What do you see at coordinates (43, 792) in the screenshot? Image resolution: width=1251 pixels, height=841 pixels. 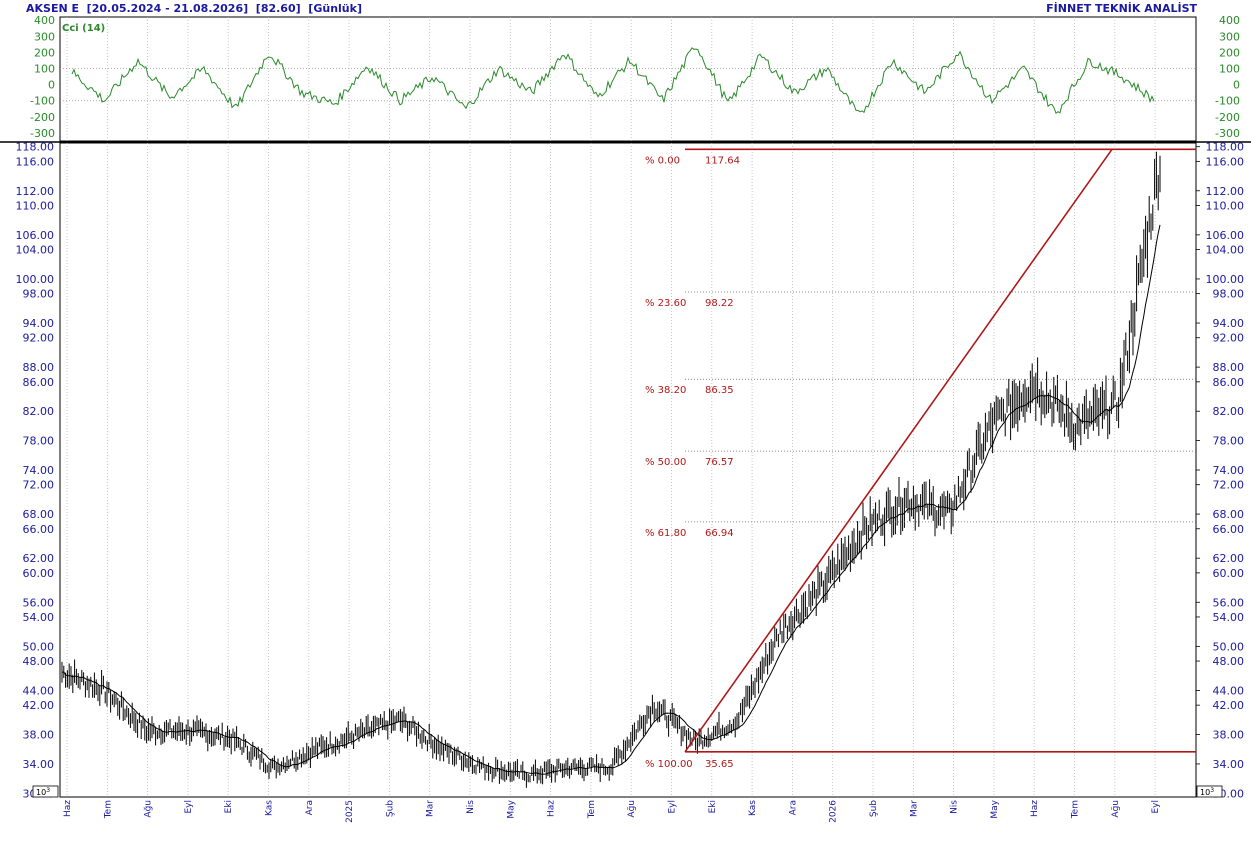 I see `scale-label-left: 103` at bounding box center [43, 792].